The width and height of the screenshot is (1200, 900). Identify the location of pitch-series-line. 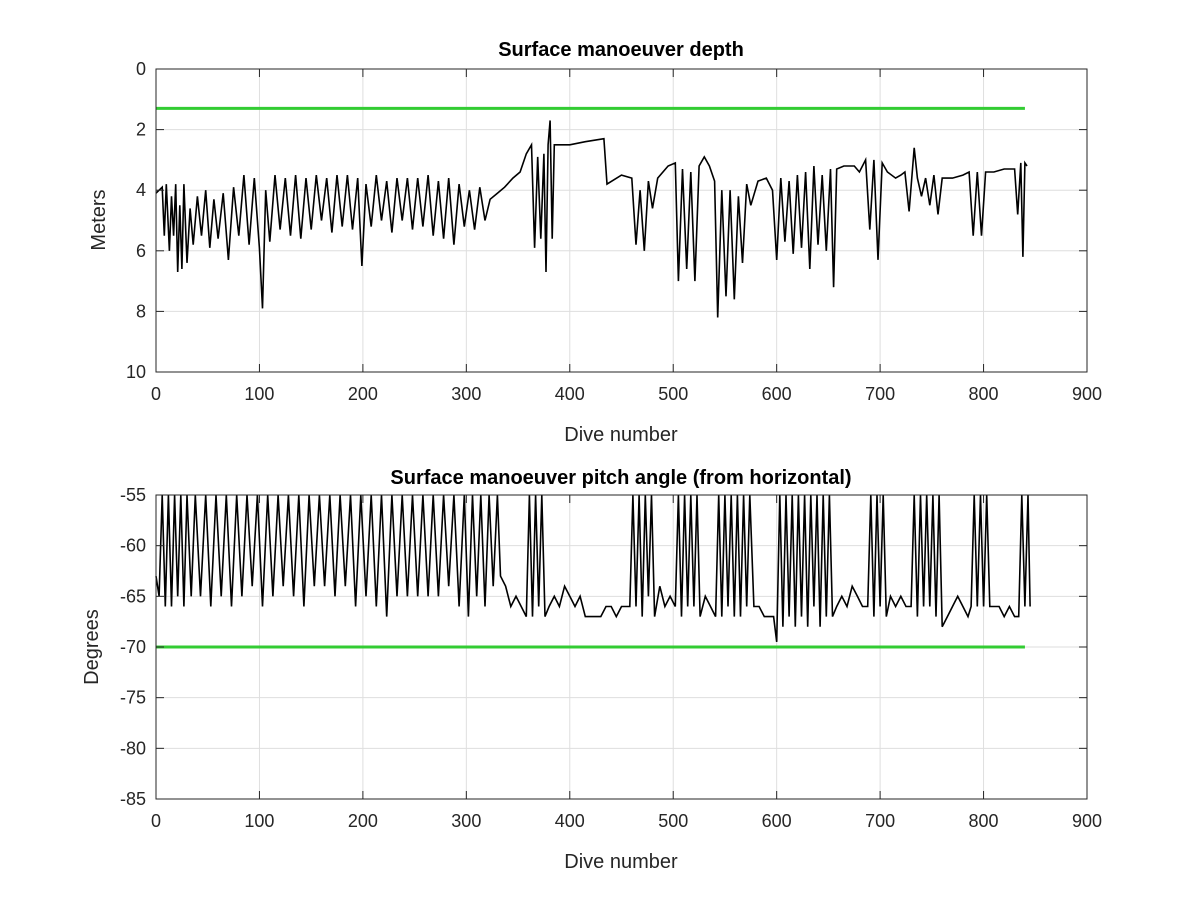
(593, 568).